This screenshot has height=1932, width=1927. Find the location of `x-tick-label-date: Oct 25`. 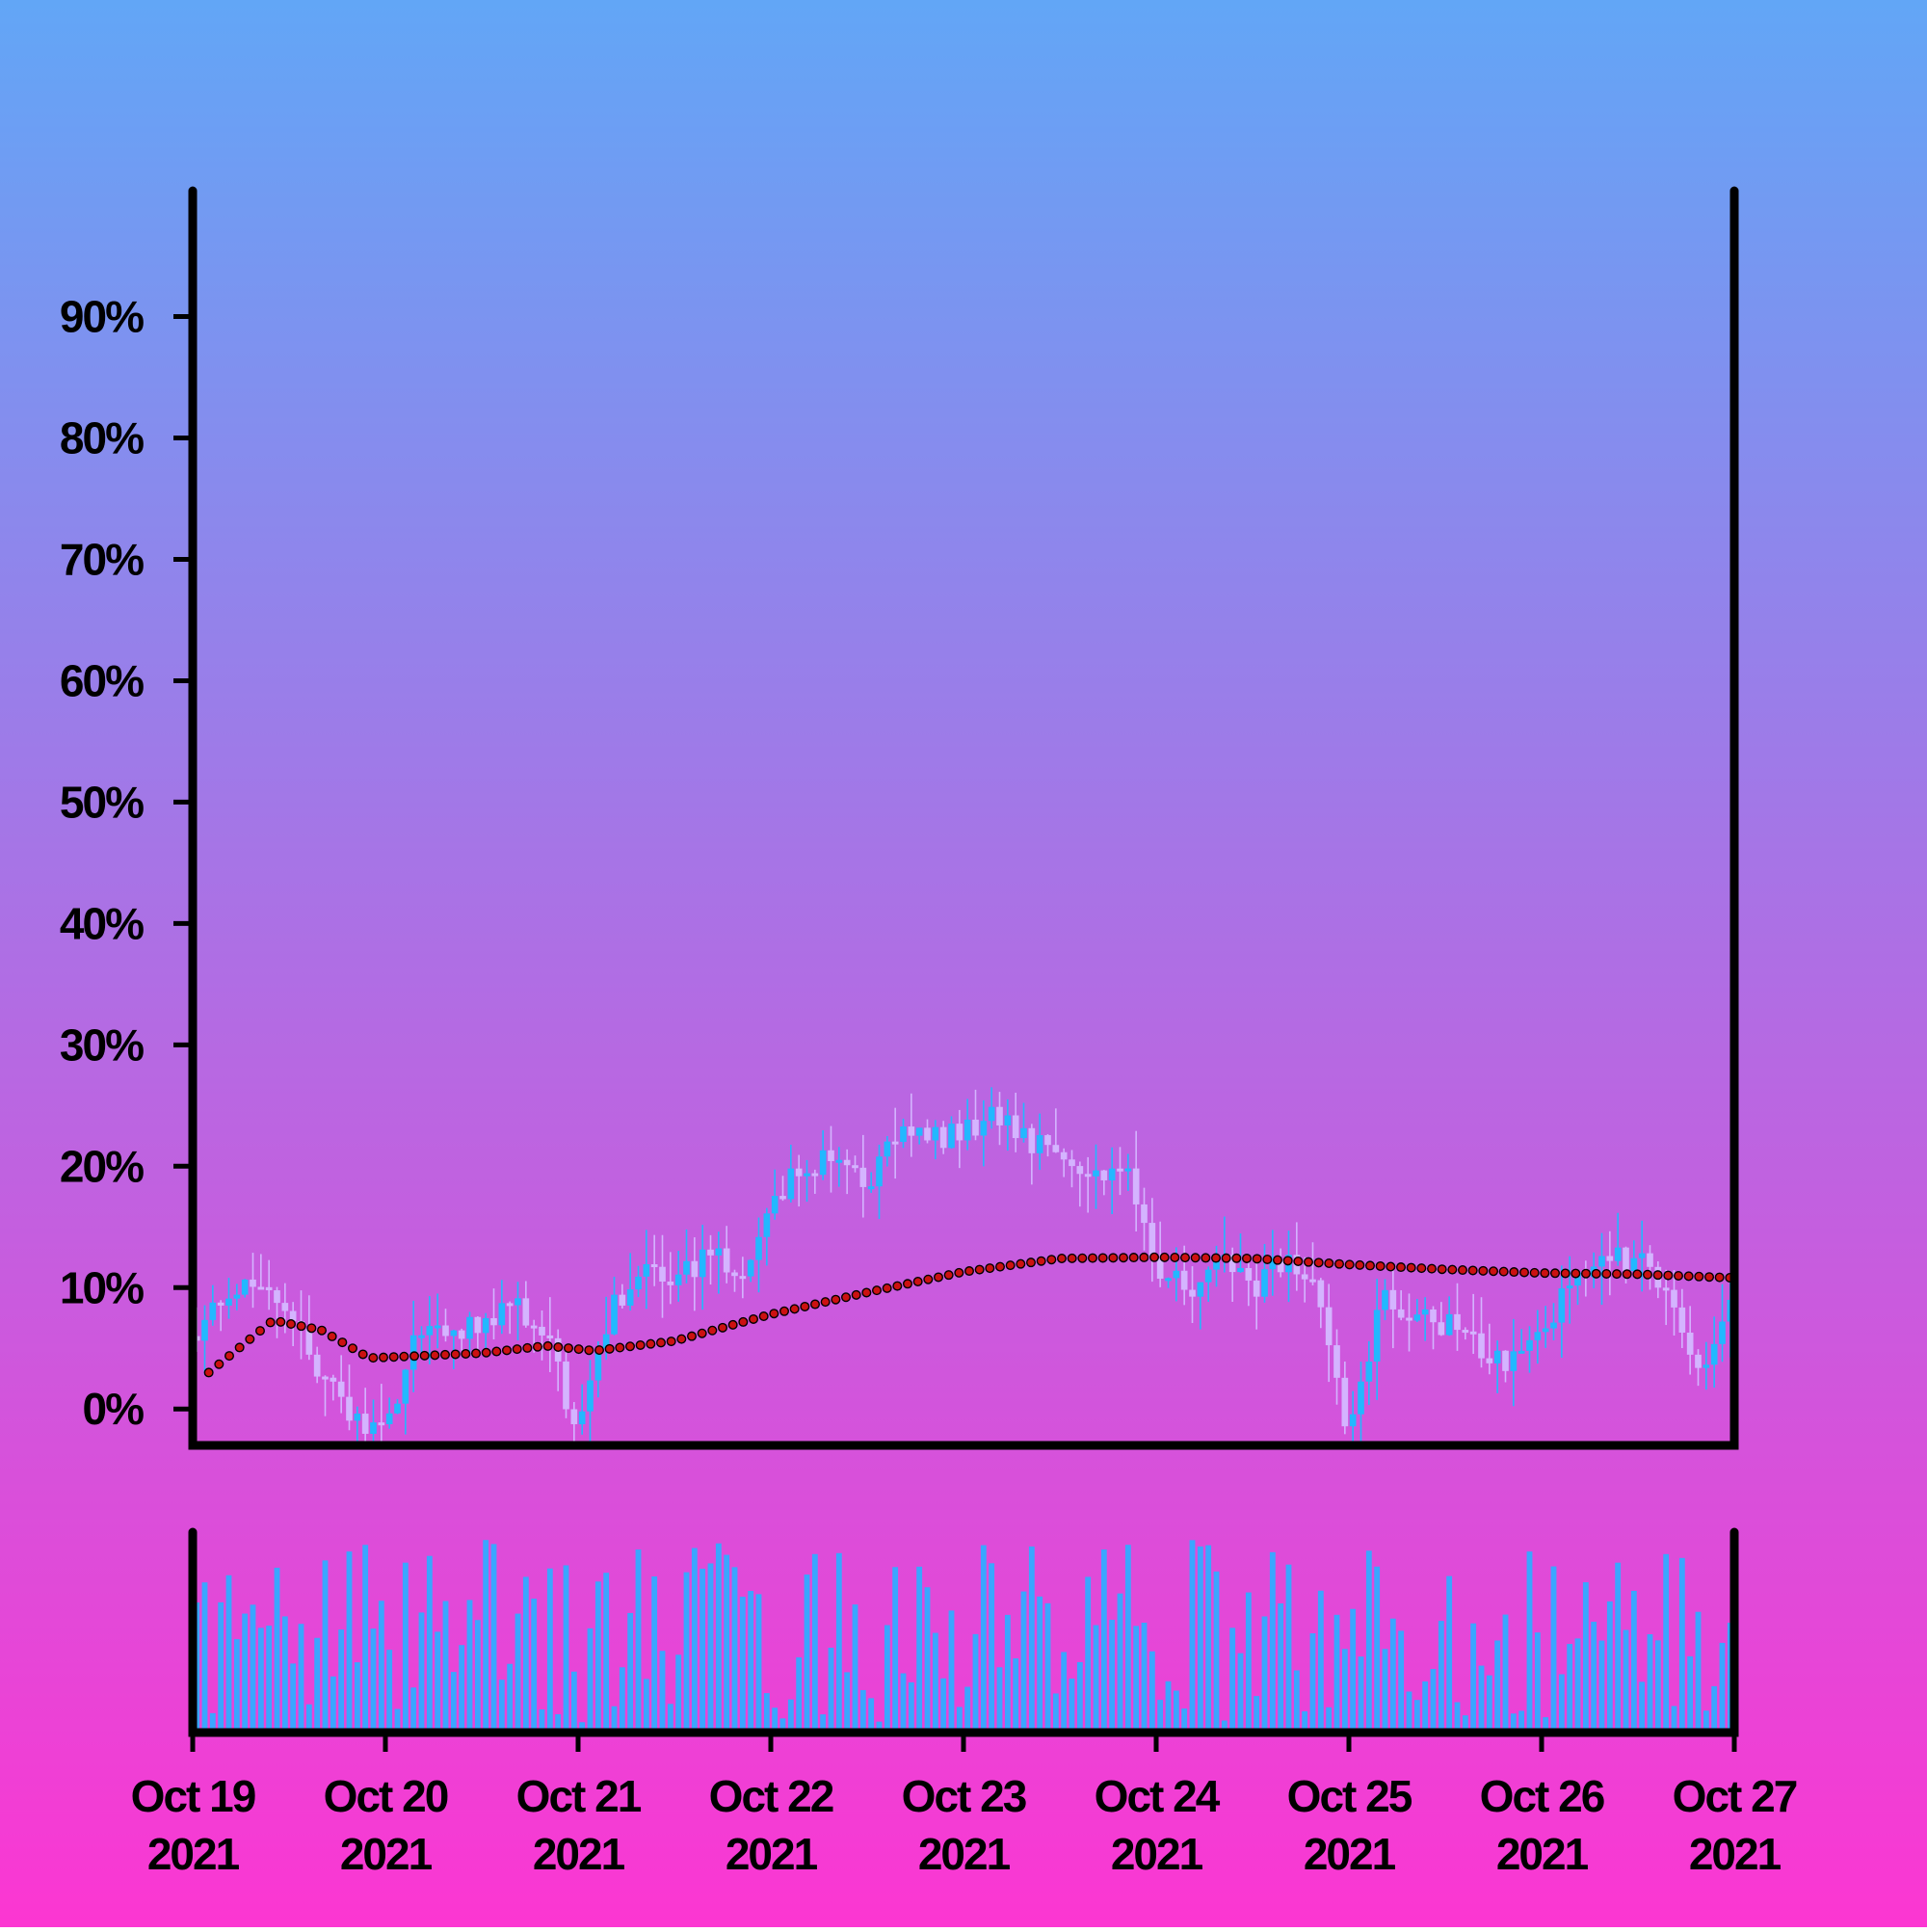

x-tick-label-date: Oct 25 is located at coordinates (1349, 1796).